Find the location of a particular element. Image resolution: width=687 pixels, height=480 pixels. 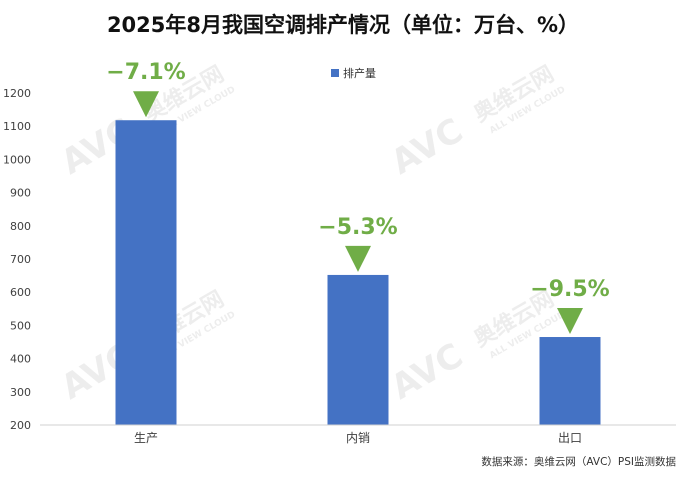

y-tick-label: 600 is located at coordinates (20, 292).